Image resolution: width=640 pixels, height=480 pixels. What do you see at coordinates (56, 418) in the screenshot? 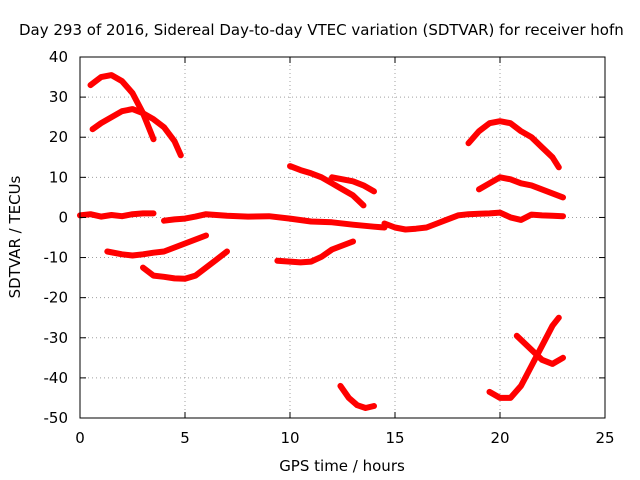
I see `y-tick-label: -50` at bounding box center [56, 418].